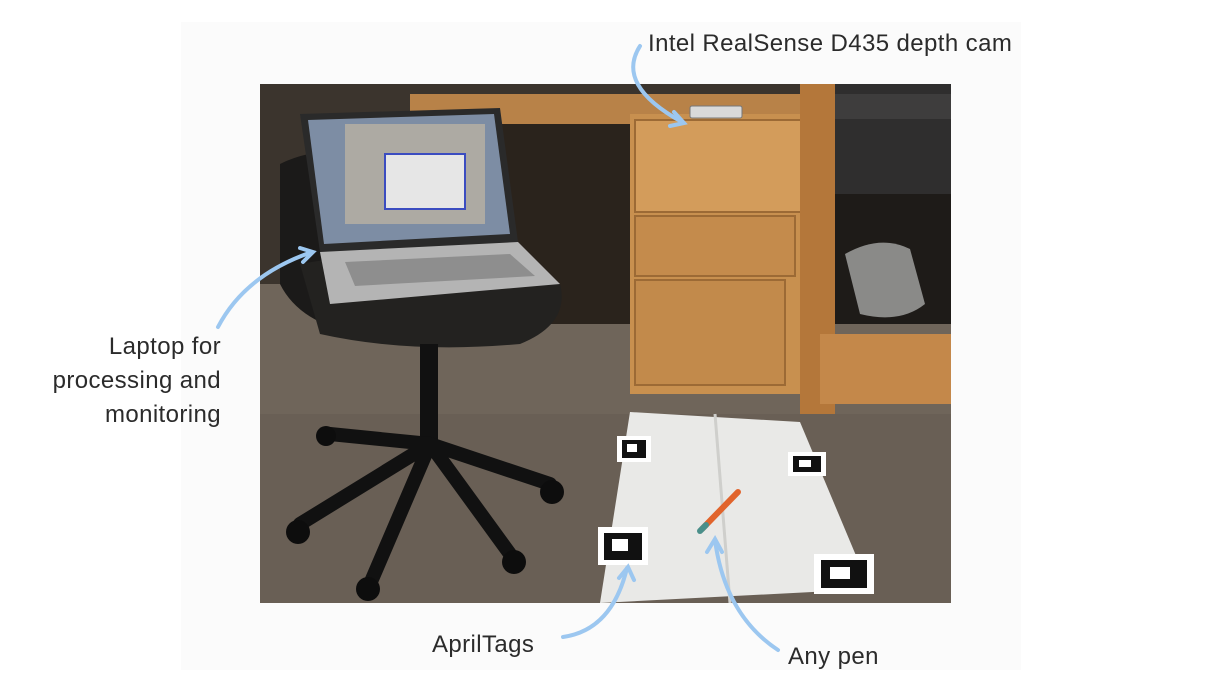 Image resolution: width=1218 pixels, height=691 pixels. What do you see at coordinates (595, 602) in the screenshot?
I see `apriltags-arrow` at bounding box center [595, 602].